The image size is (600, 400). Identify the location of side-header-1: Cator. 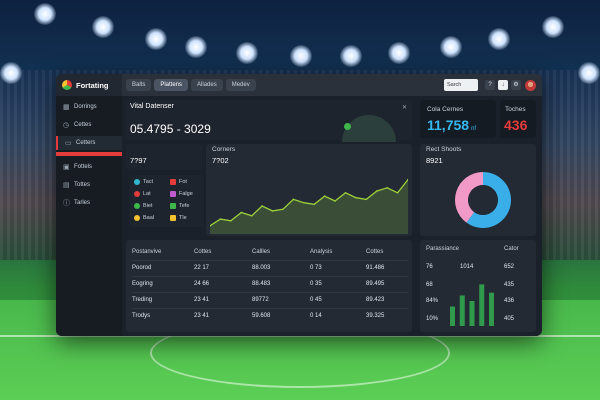
(511, 249).